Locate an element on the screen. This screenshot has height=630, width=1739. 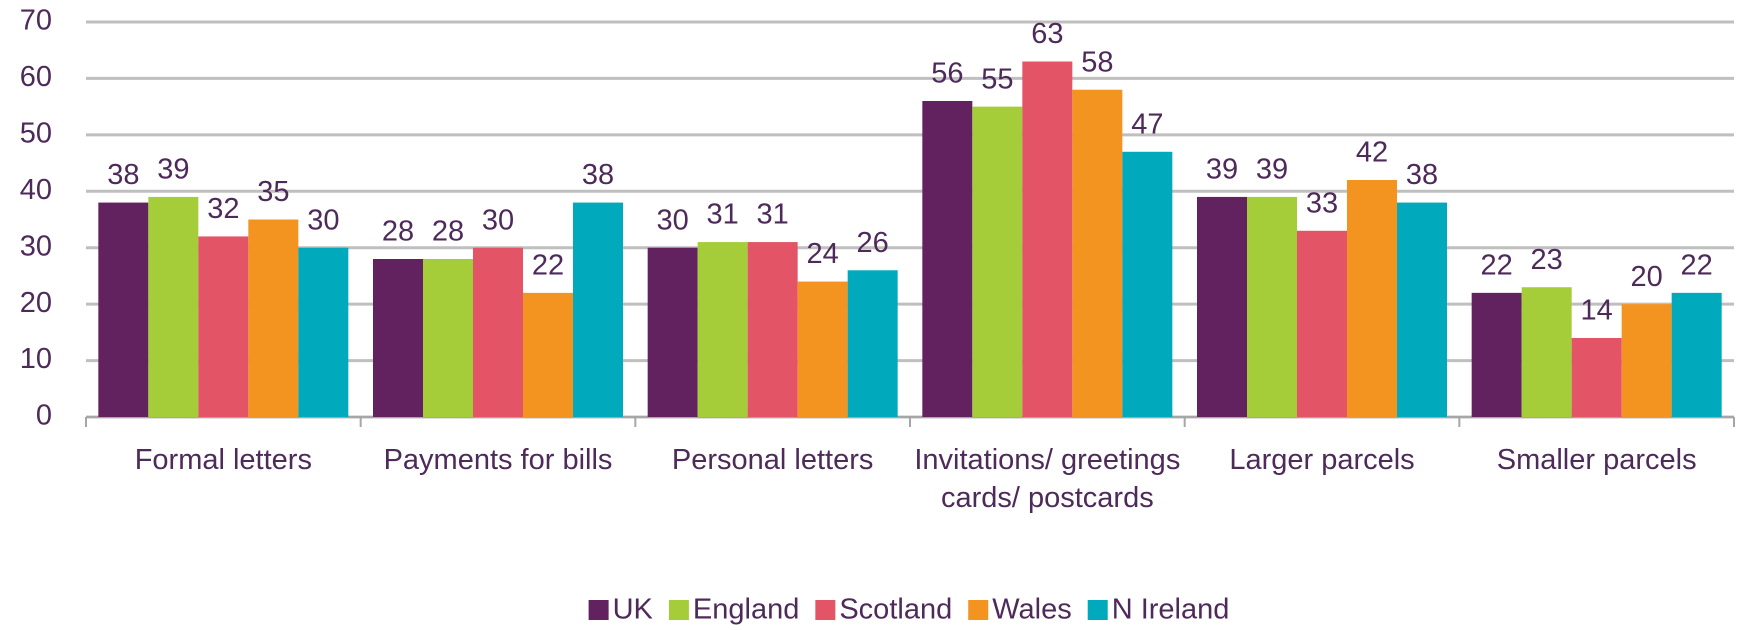
data-label: 32 is located at coordinates (223, 209).